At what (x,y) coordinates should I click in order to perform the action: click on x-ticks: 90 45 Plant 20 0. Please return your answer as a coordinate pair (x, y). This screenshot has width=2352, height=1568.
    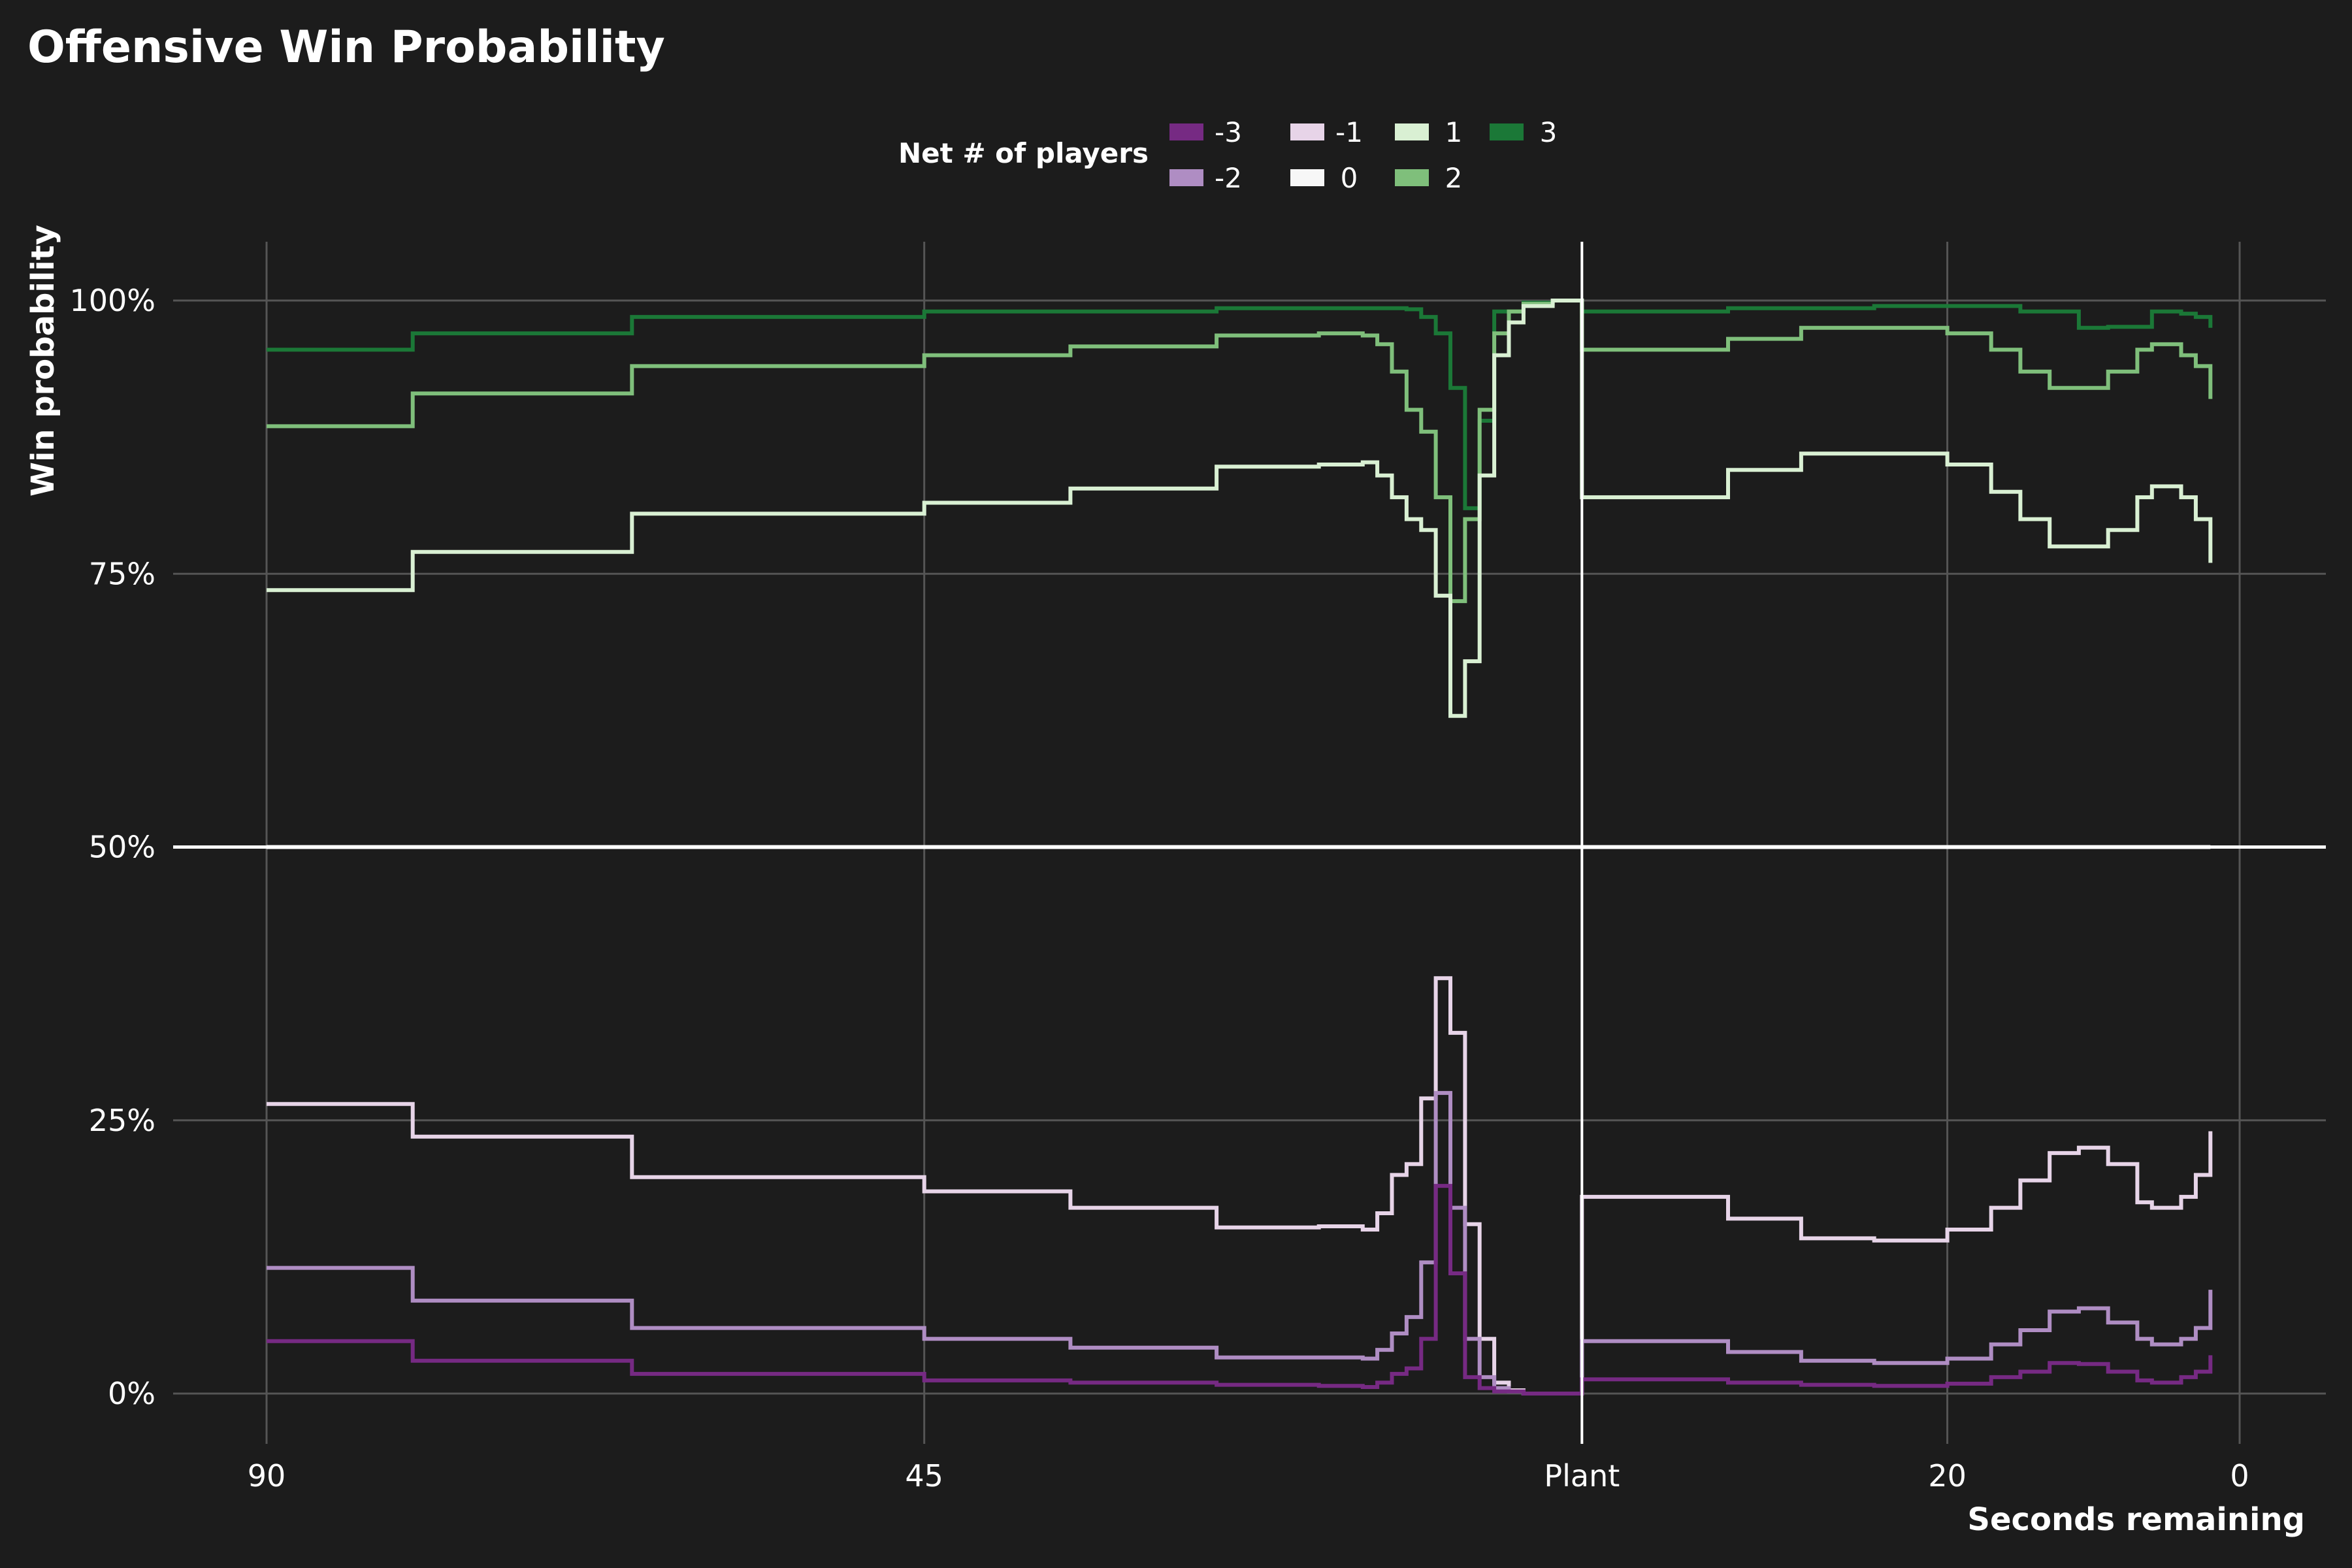
    Looking at the image, I should click on (1248, 1476).